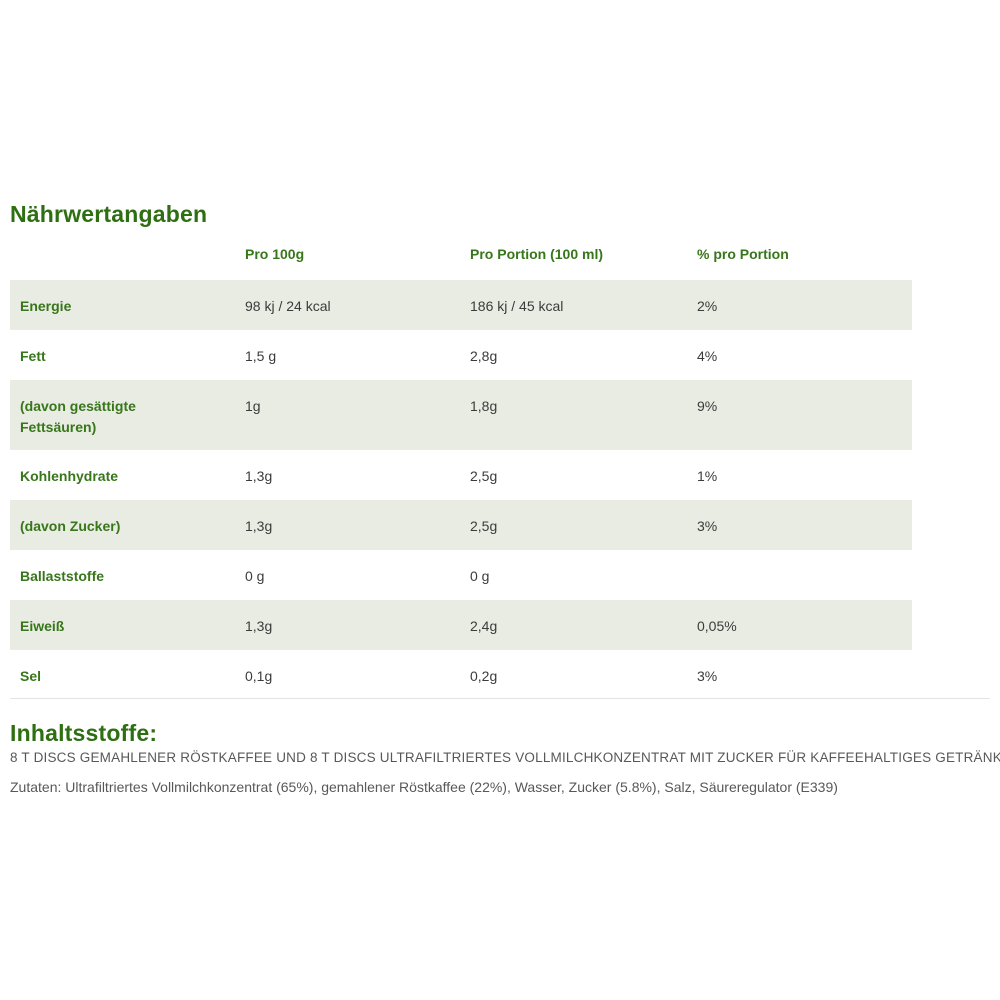 This screenshot has height=1000, width=1000. What do you see at coordinates (253, 406) in the screenshot?
I see `row-value-per-100g: 1g` at bounding box center [253, 406].